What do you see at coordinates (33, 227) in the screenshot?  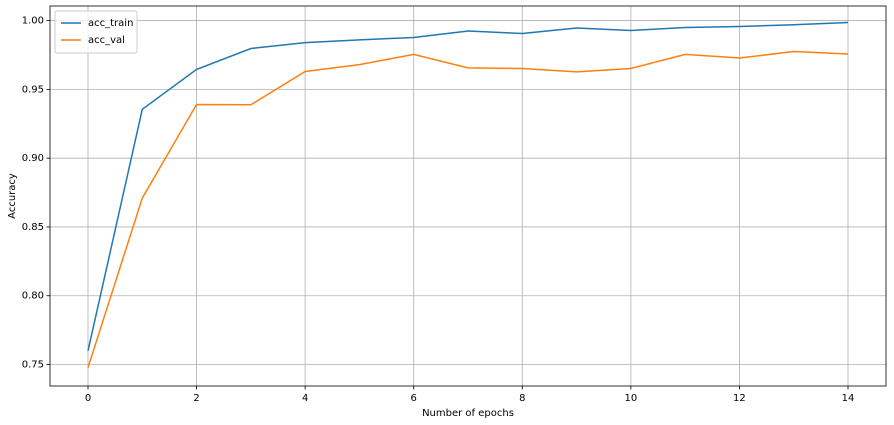 I see `y-tick-label: 0.85` at bounding box center [33, 227].